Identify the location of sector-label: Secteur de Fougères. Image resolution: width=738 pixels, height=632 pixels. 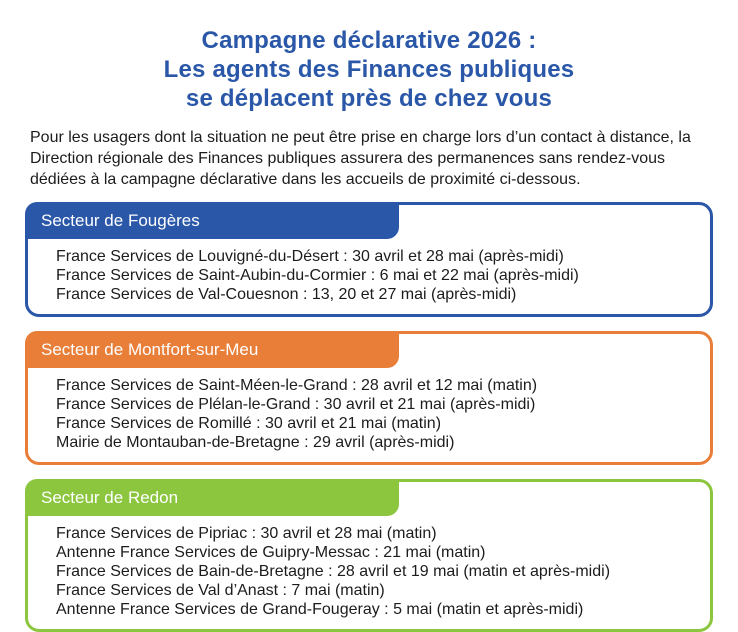
(120, 220).